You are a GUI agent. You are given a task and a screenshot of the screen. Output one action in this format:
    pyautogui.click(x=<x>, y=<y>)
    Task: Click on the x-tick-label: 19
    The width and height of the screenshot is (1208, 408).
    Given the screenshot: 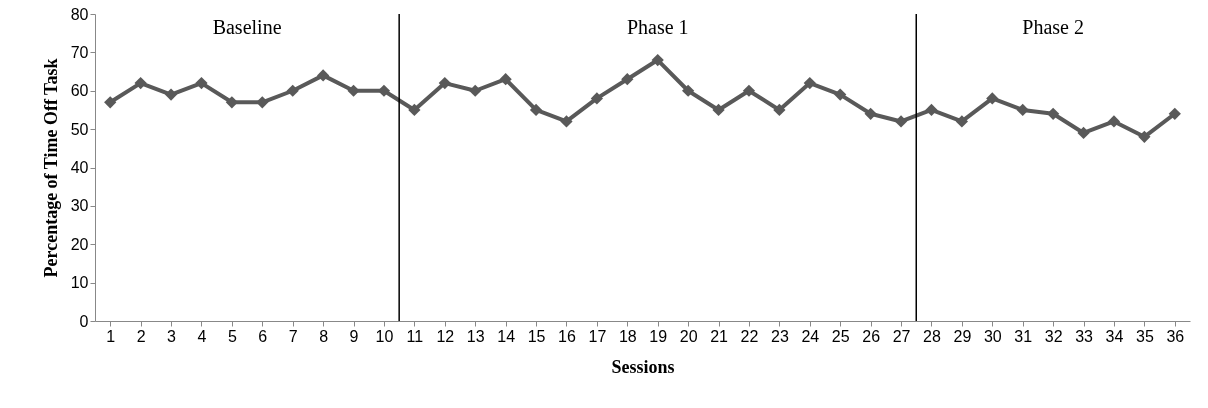 What is the action you would take?
    pyautogui.click(x=658, y=336)
    